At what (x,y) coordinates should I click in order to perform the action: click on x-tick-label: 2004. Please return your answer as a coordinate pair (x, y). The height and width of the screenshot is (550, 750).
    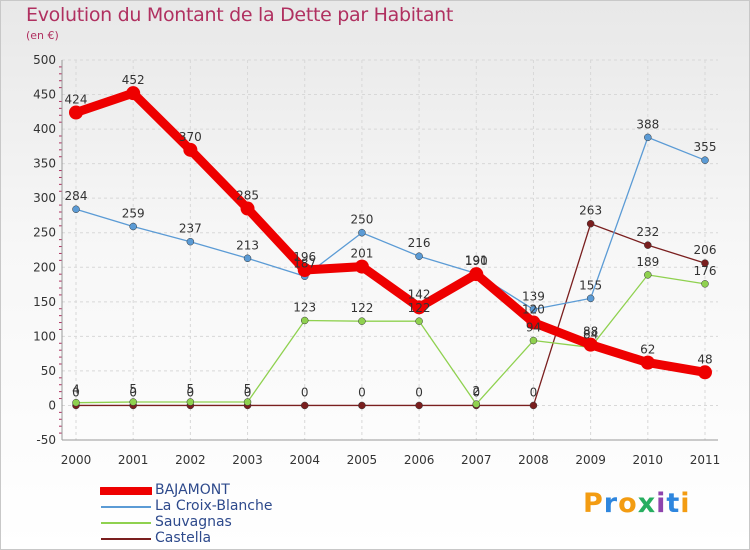
    Looking at the image, I should click on (304, 460).